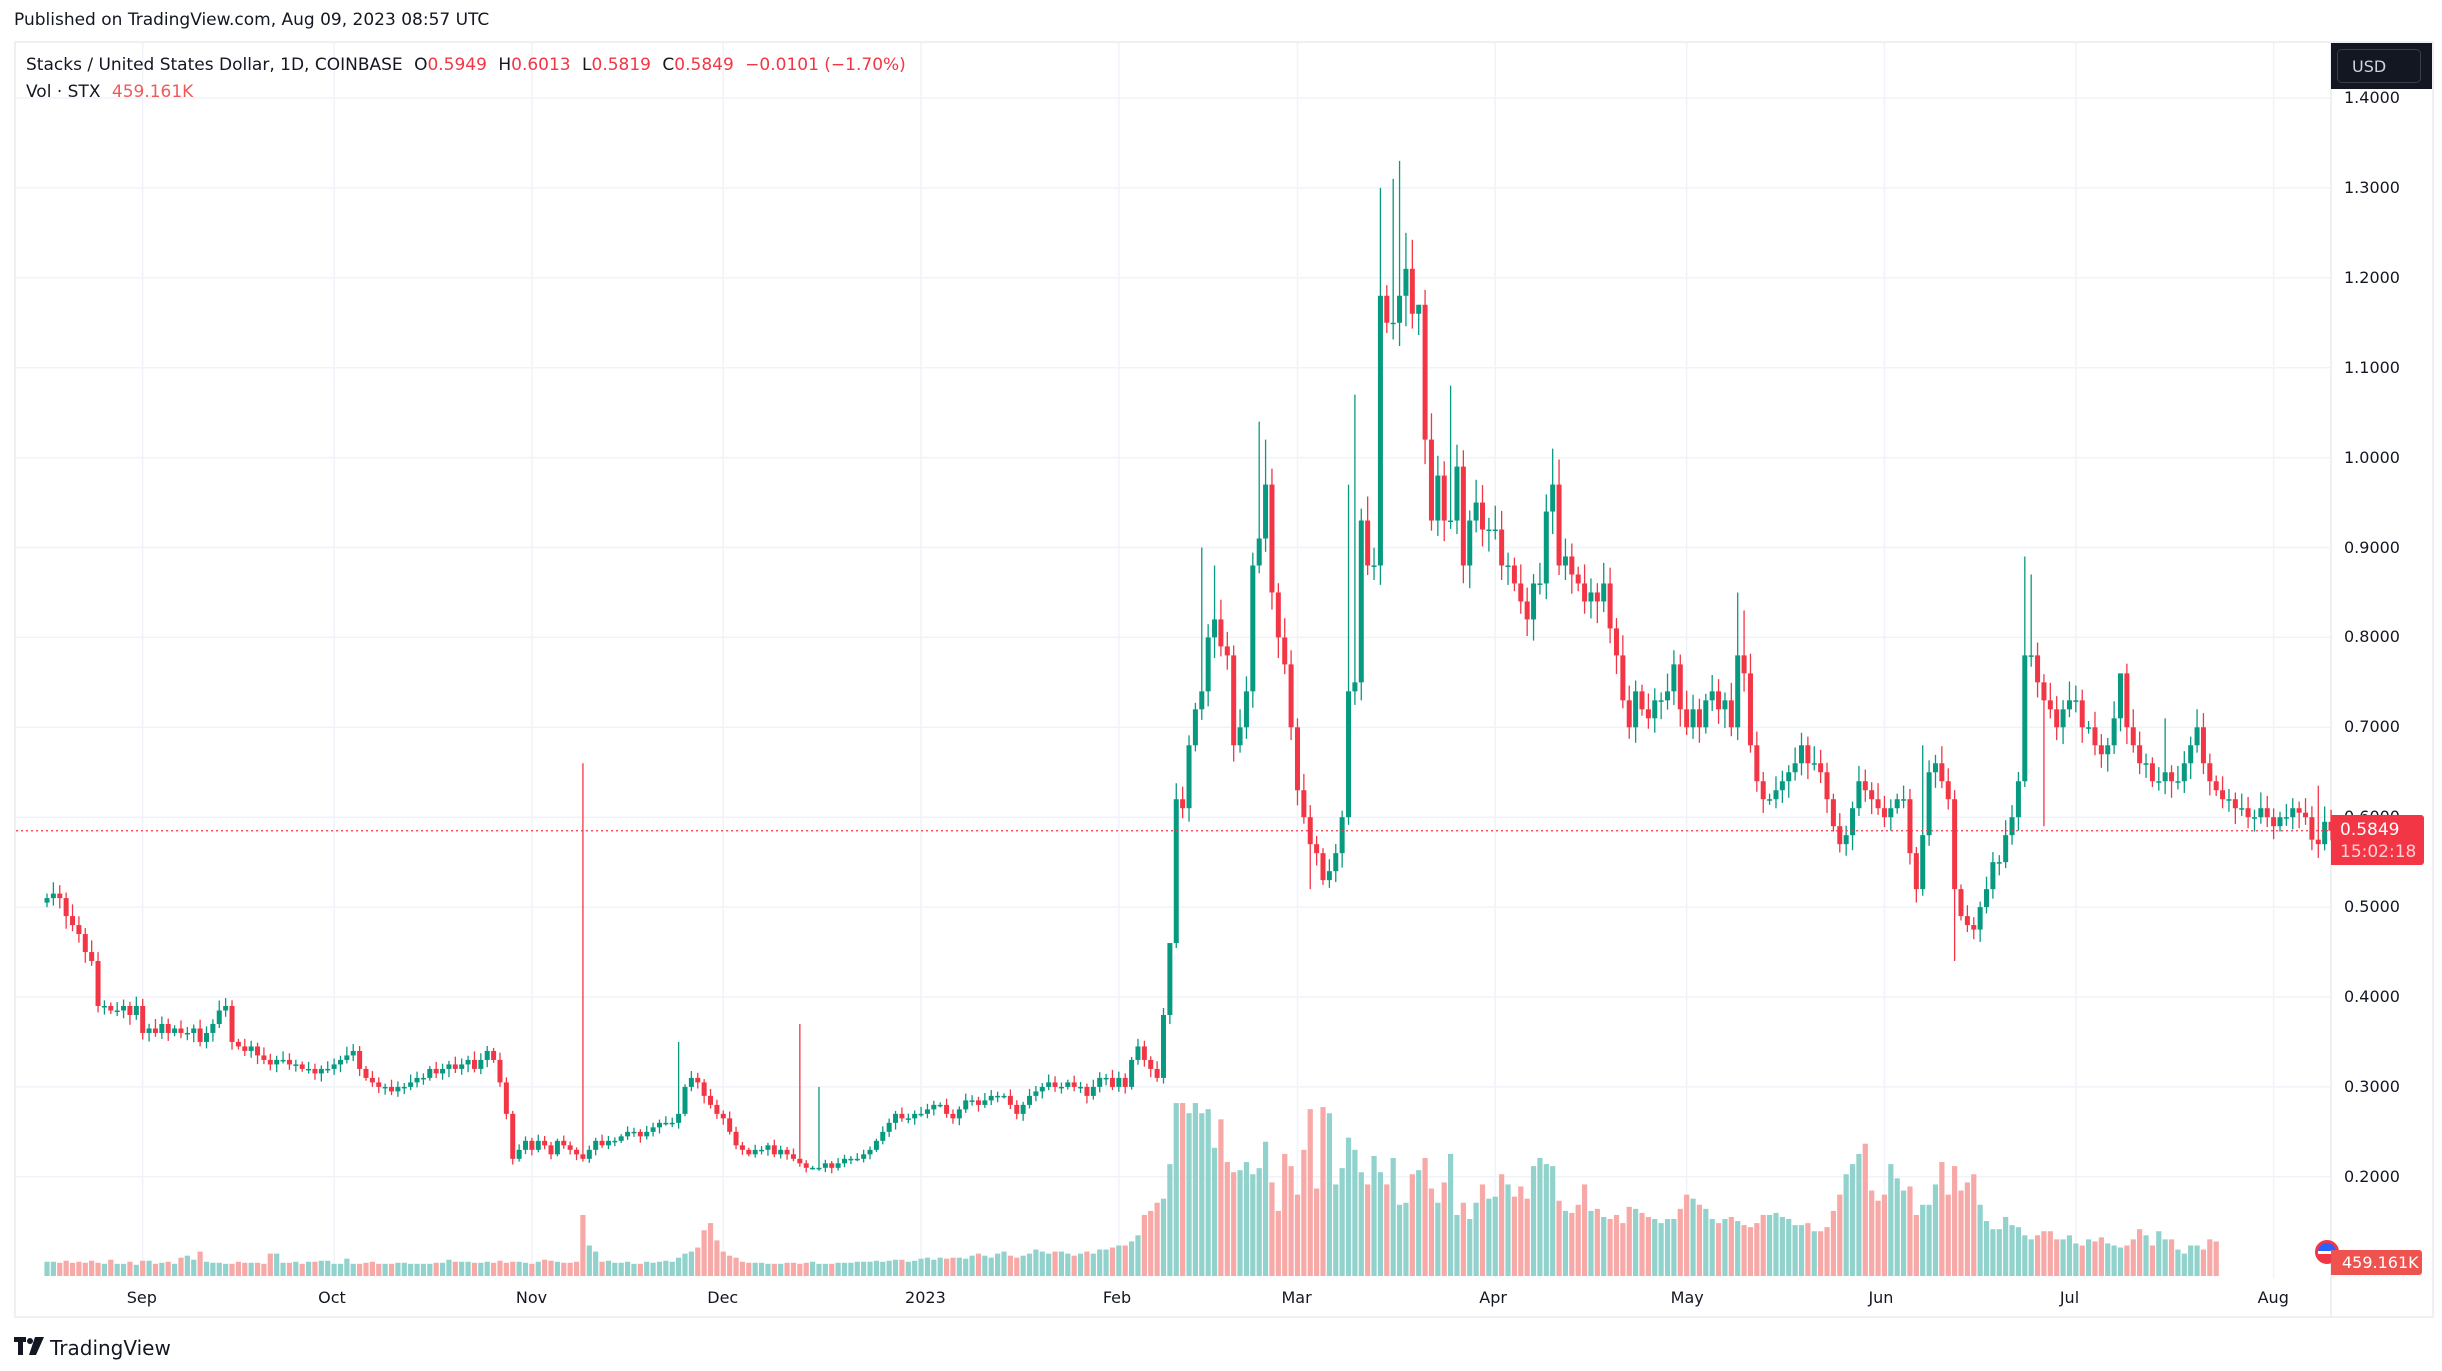 The height and width of the screenshot is (1371, 2442). Describe the element at coordinates (1687, 1297) in the screenshot. I see `time-tick-label: May` at that location.